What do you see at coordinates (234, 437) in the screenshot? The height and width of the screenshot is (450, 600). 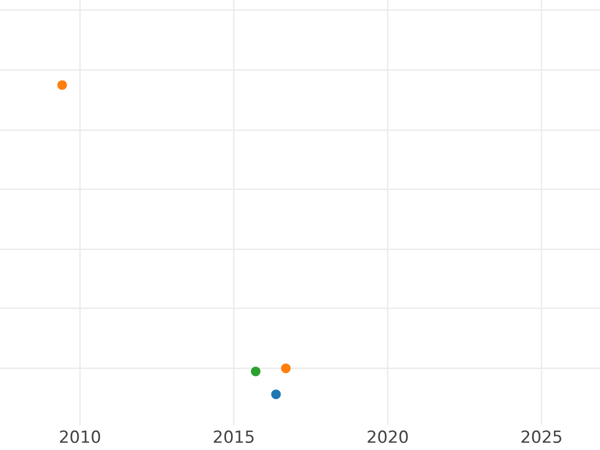 I see `x-tick-label: 2015` at bounding box center [234, 437].